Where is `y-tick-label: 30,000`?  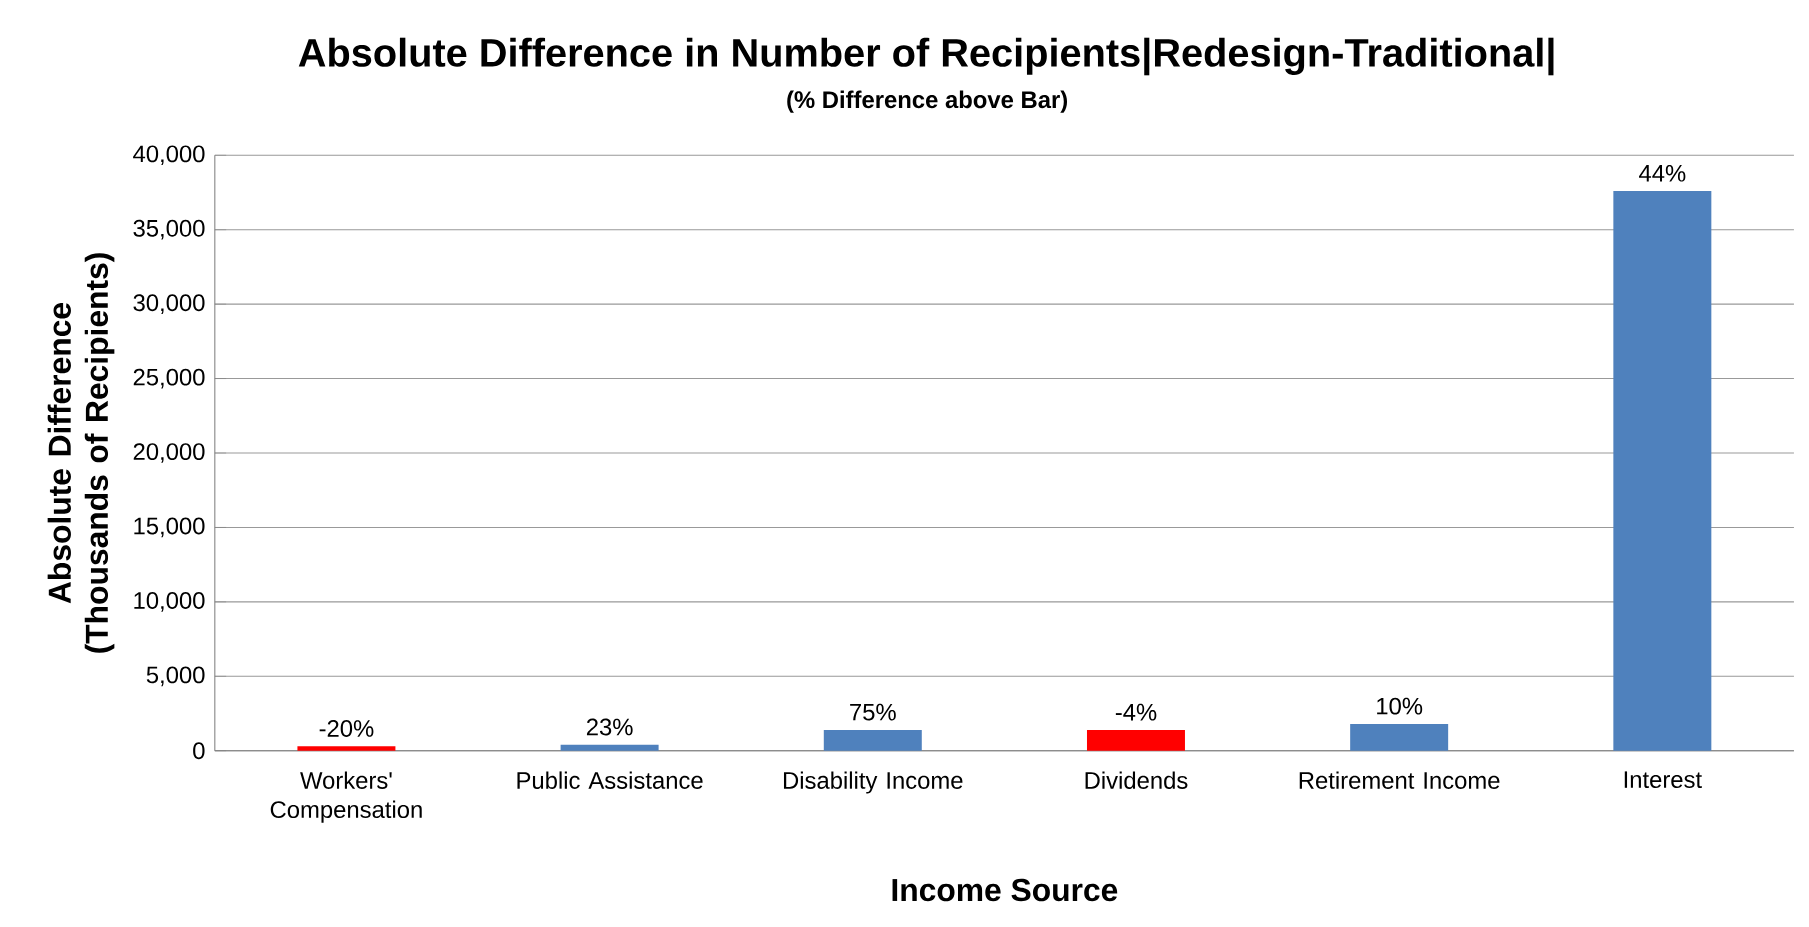
y-tick-label: 30,000 is located at coordinates (169, 304).